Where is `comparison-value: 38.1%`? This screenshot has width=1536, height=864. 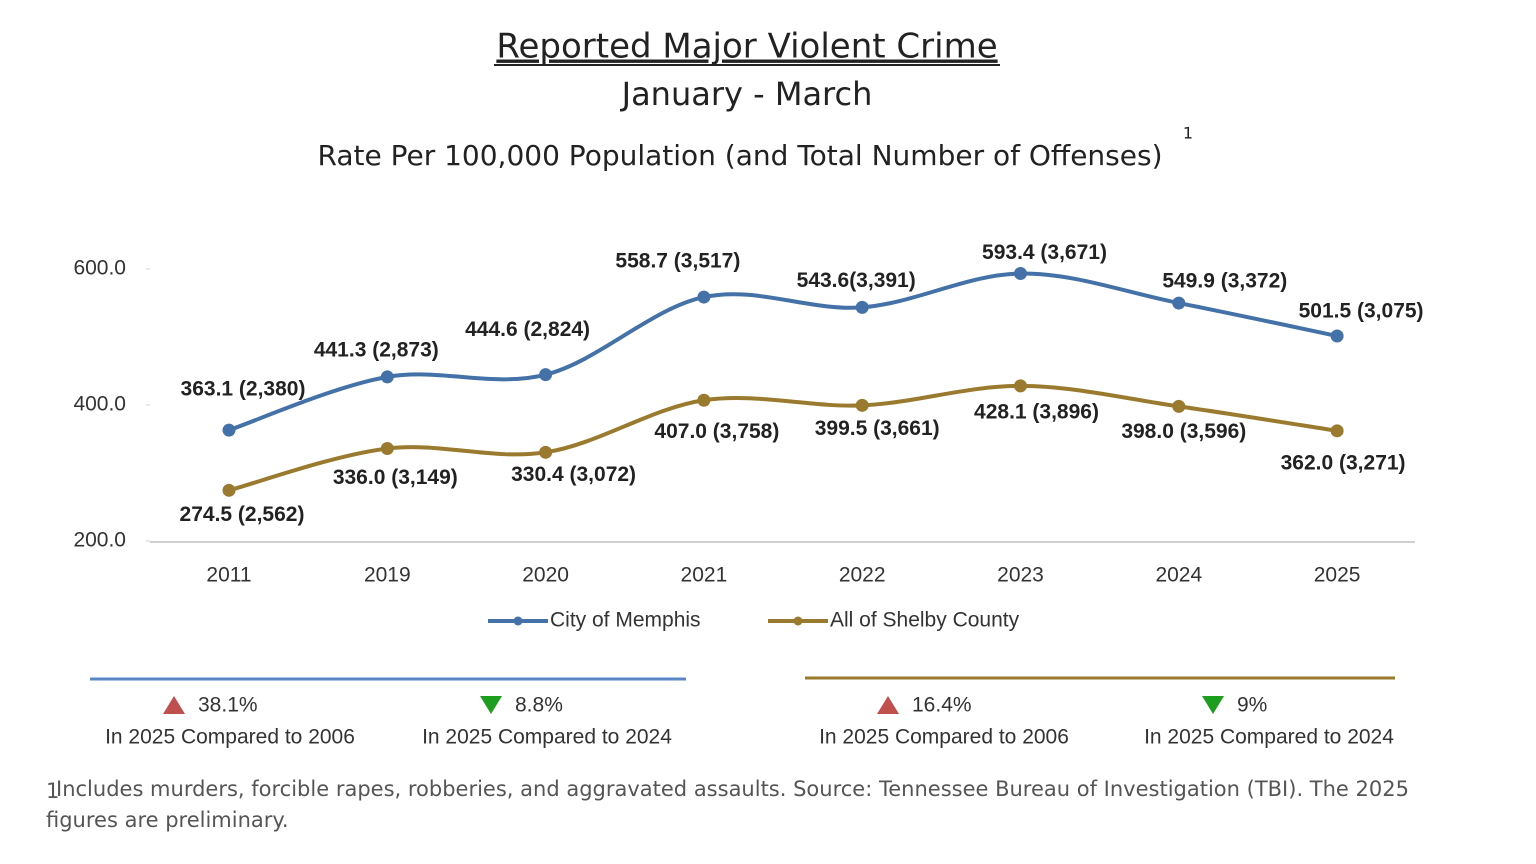 comparison-value: 38.1% is located at coordinates (228, 705).